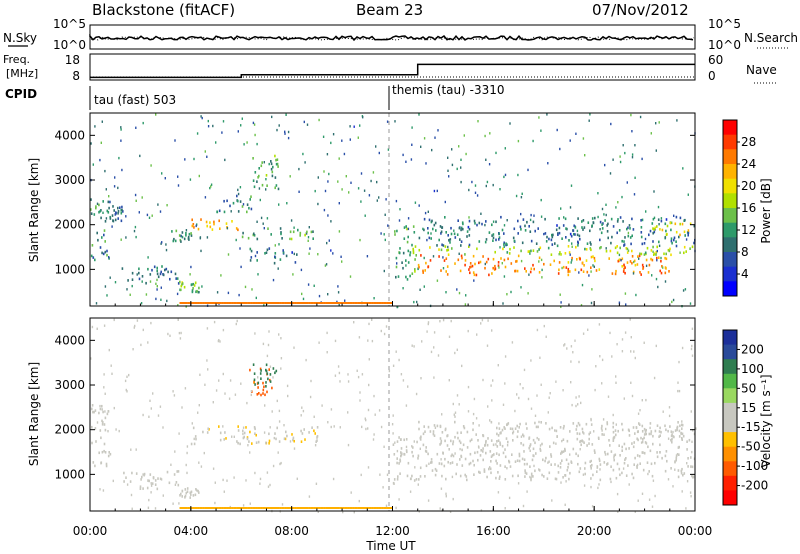 This screenshot has width=800, height=554. I want to click on power-ytick-label: 3000, so click(69, 180).